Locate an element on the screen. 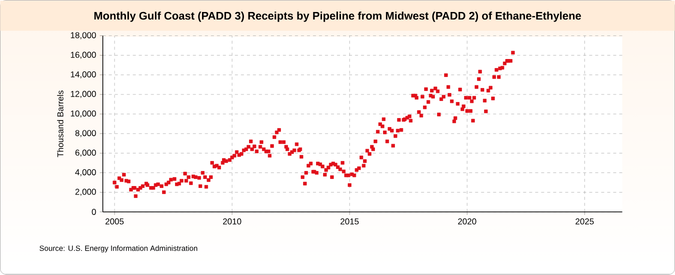  y-tick-label: 18,000 is located at coordinates (83, 36).